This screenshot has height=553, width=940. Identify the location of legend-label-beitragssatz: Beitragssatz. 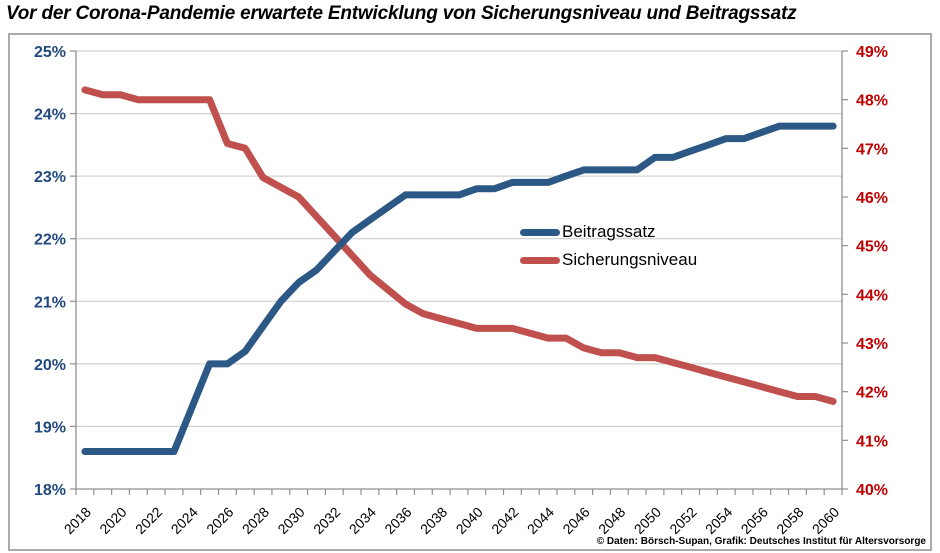
(609, 231).